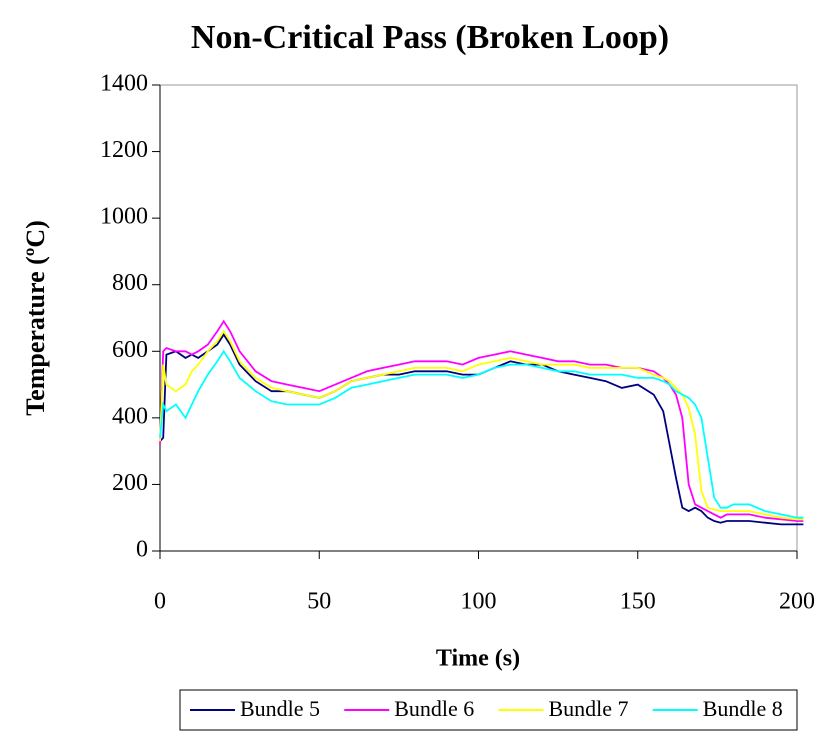 The image size is (835, 751). I want to click on x-tick-label: 200, so click(797, 602).